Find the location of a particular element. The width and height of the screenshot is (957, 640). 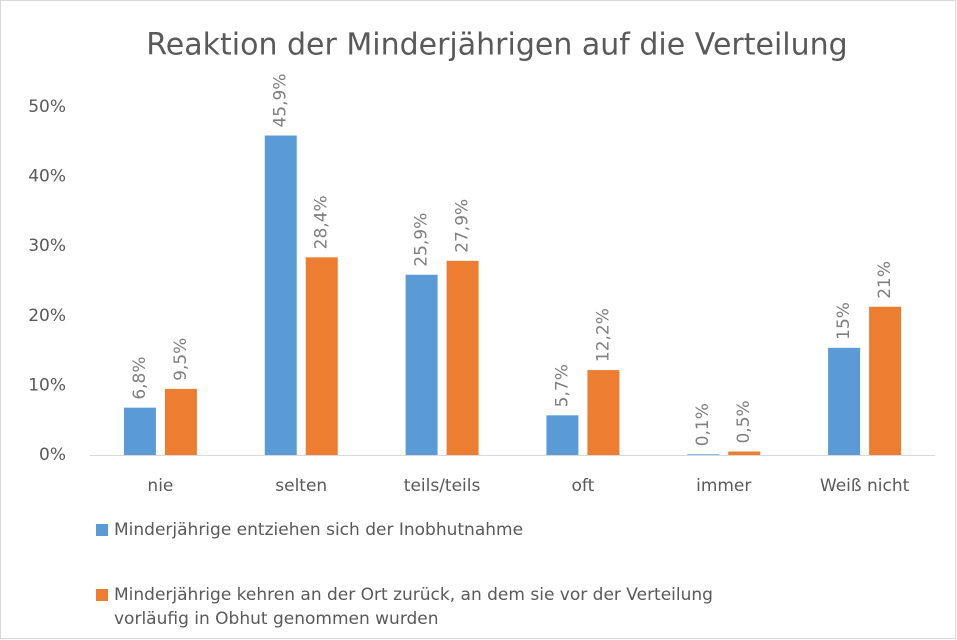

x-tick-label: teils/teils is located at coordinates (442, 486).